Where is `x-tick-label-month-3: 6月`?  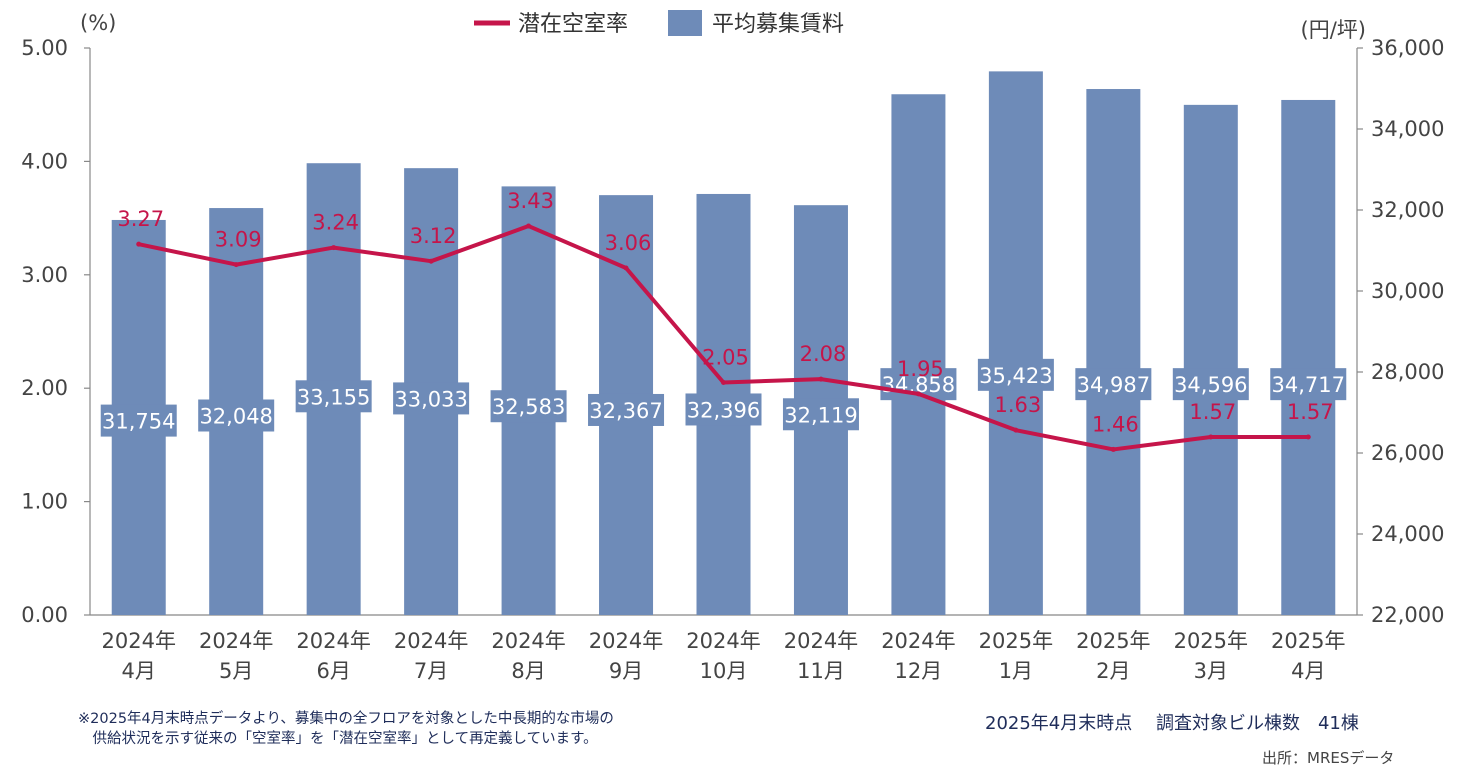 x-tick-label-month-3: 6月 is located at coordinates (333, 671).